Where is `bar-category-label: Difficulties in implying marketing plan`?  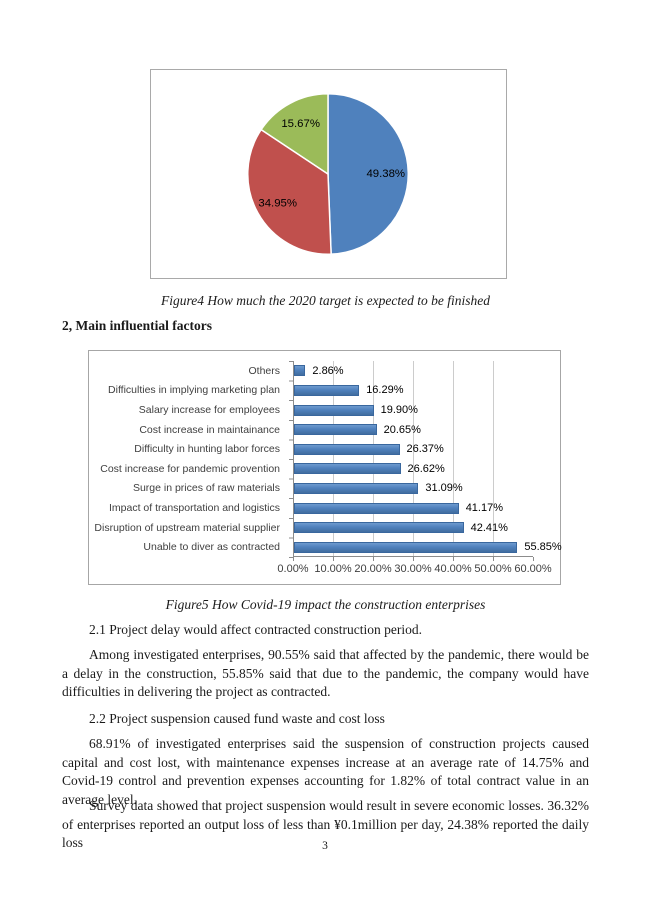 bar-category-label: Difficulties in implying marketing plan is located at coordinates (194, 390).